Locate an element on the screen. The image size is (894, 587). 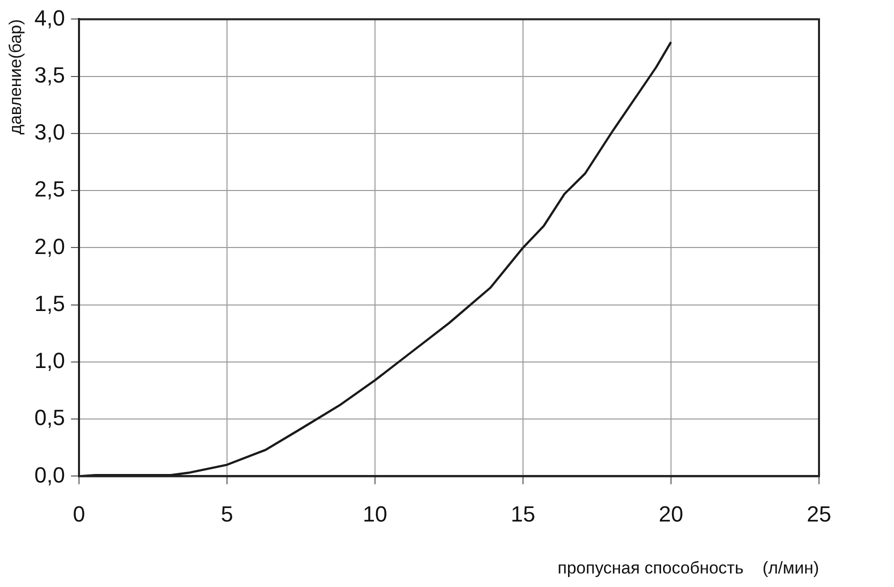
x-tick-label: 25 is located at coordinates (819, 513).